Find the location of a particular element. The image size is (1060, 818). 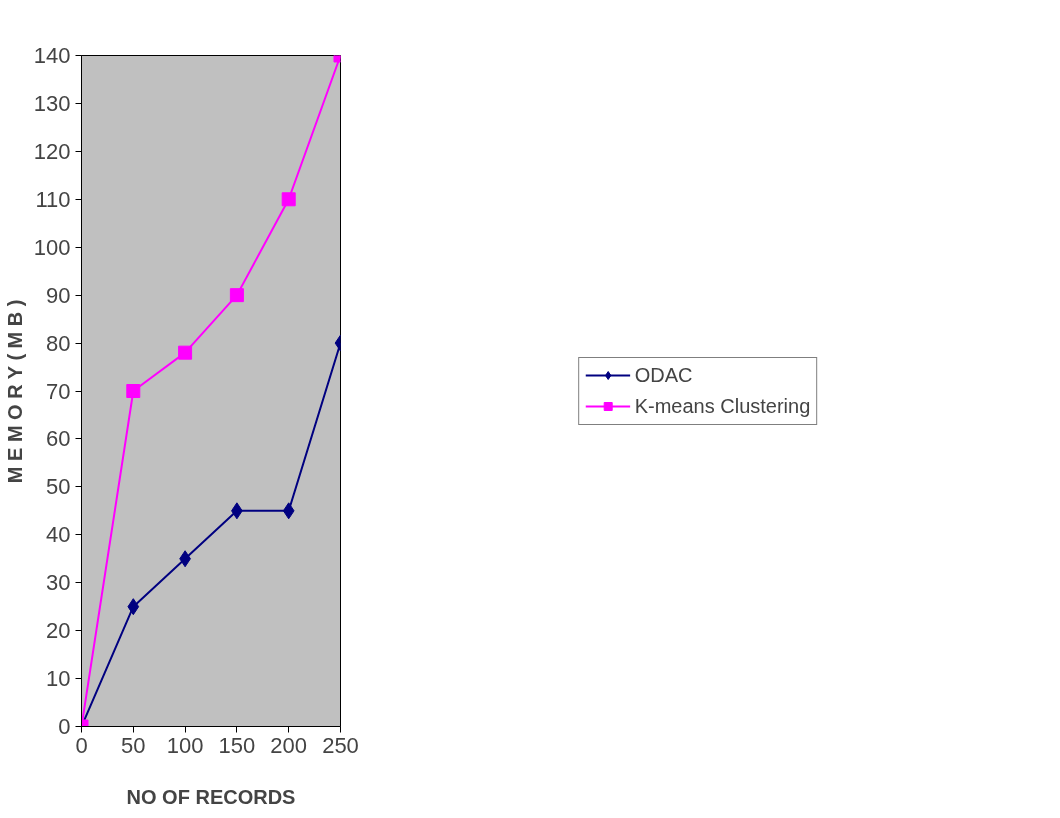

y-tick-label: 20 is located at coordinates (58, 631).